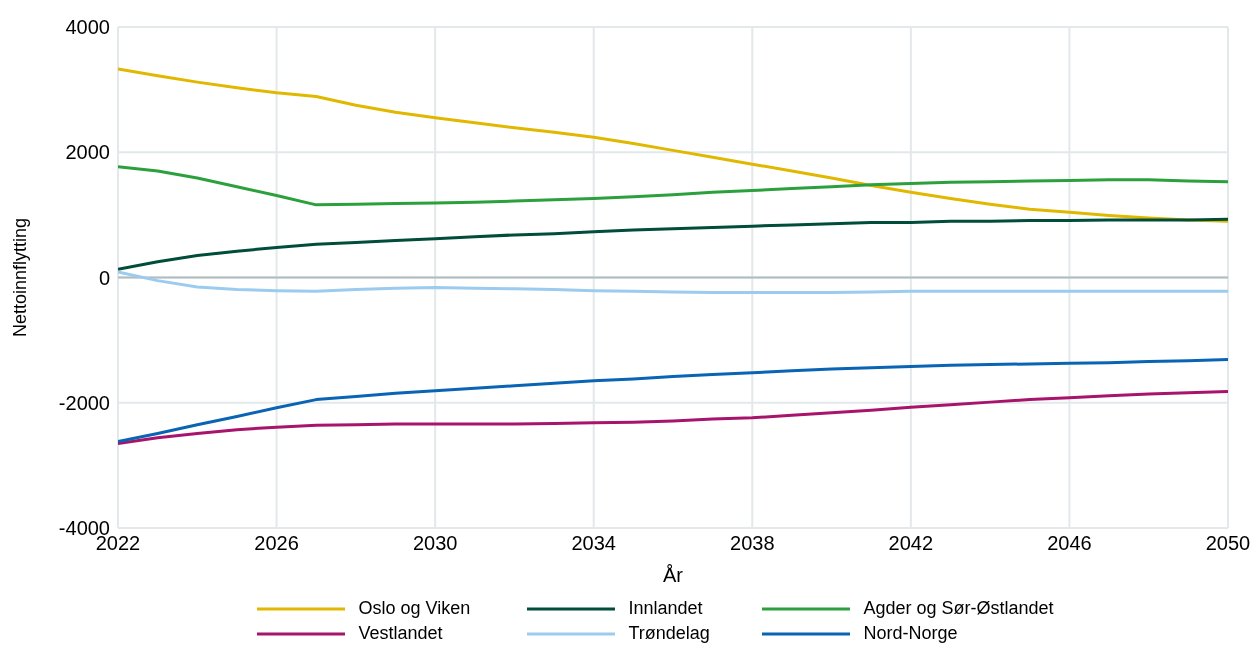  I want to click on legend-label: Vestlandet, so click(400, 633).